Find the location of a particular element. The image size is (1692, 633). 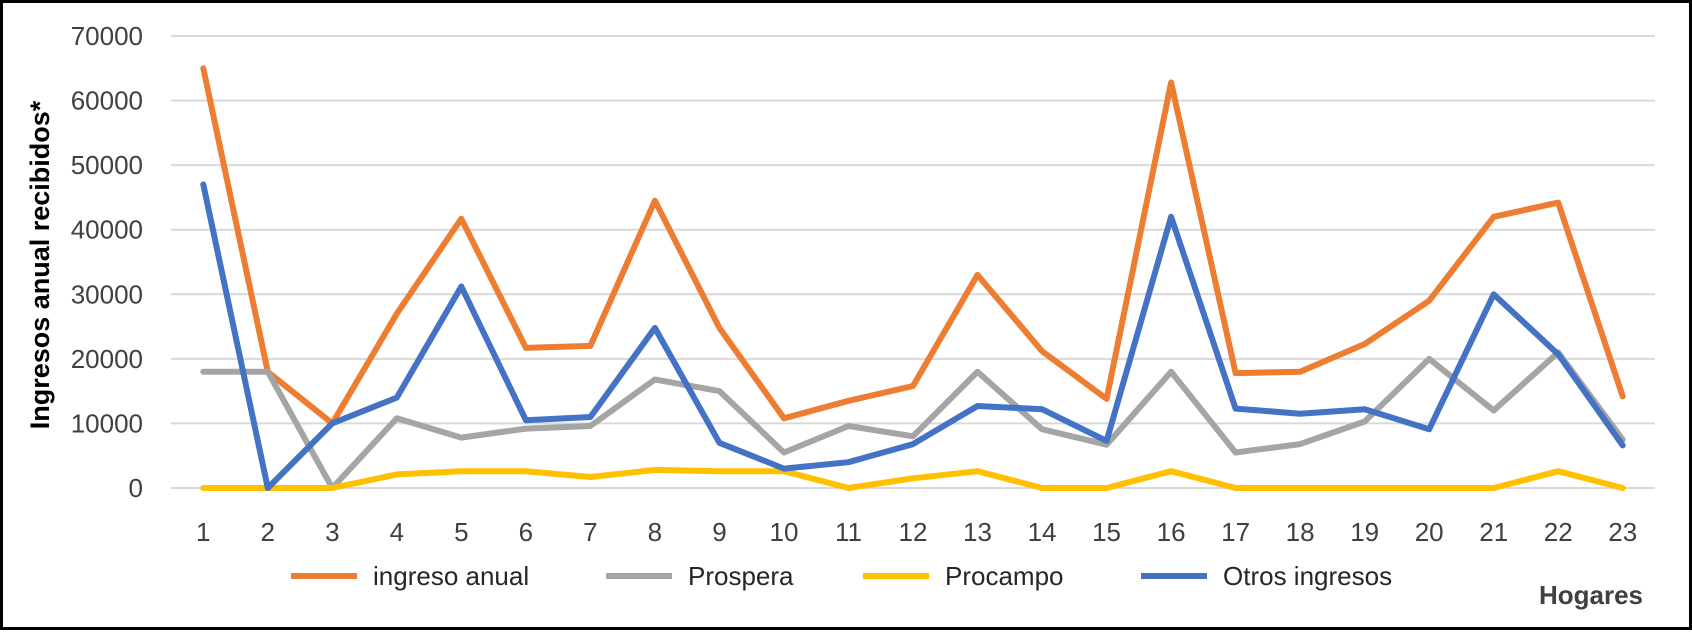

x-tick-16: 16 is located at coordinates (1171, 532).